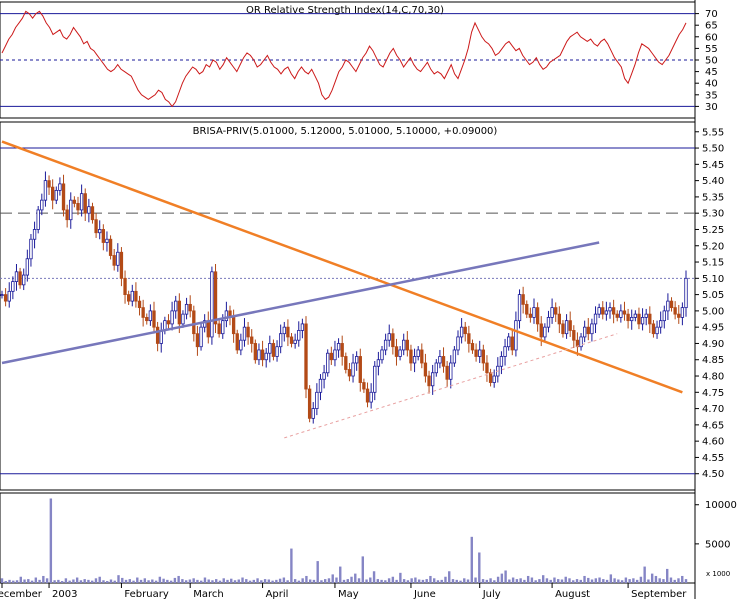  Describe the element at coordinates (659, 594) in the screenshot. I see `x-tick-label: September` at that location.